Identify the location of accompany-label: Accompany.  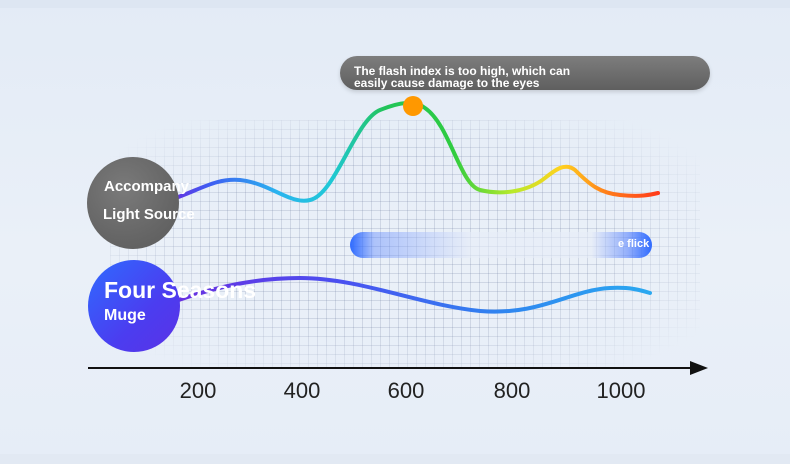
(147, 186).